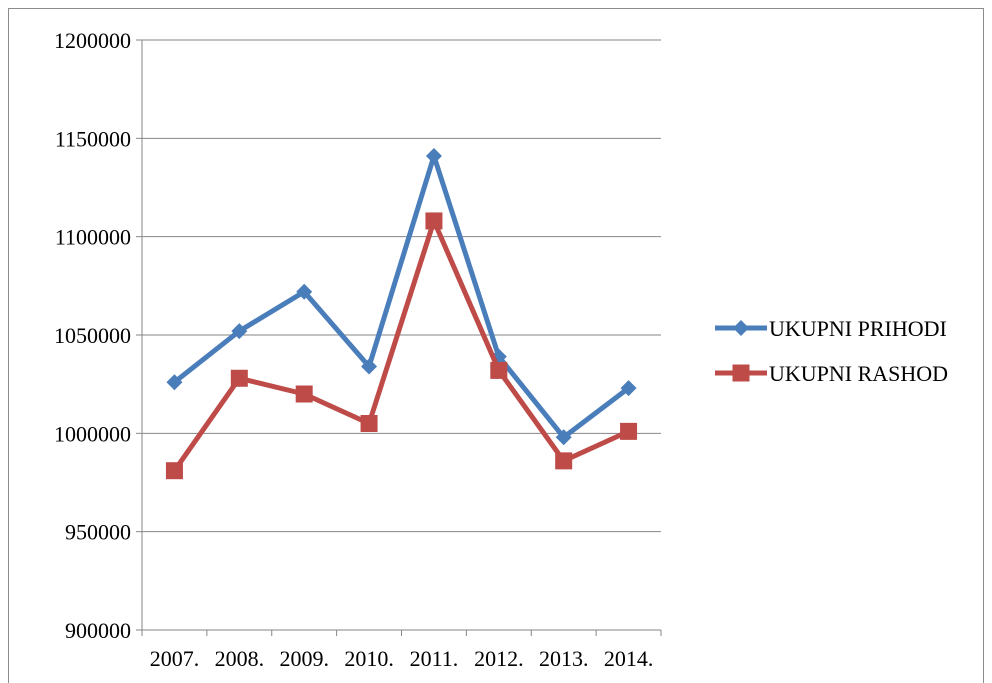  Describe the element at coordinates (858, 328) in the screenshot. I see `legend-label: UKUPNI PRIHODI` at that location.